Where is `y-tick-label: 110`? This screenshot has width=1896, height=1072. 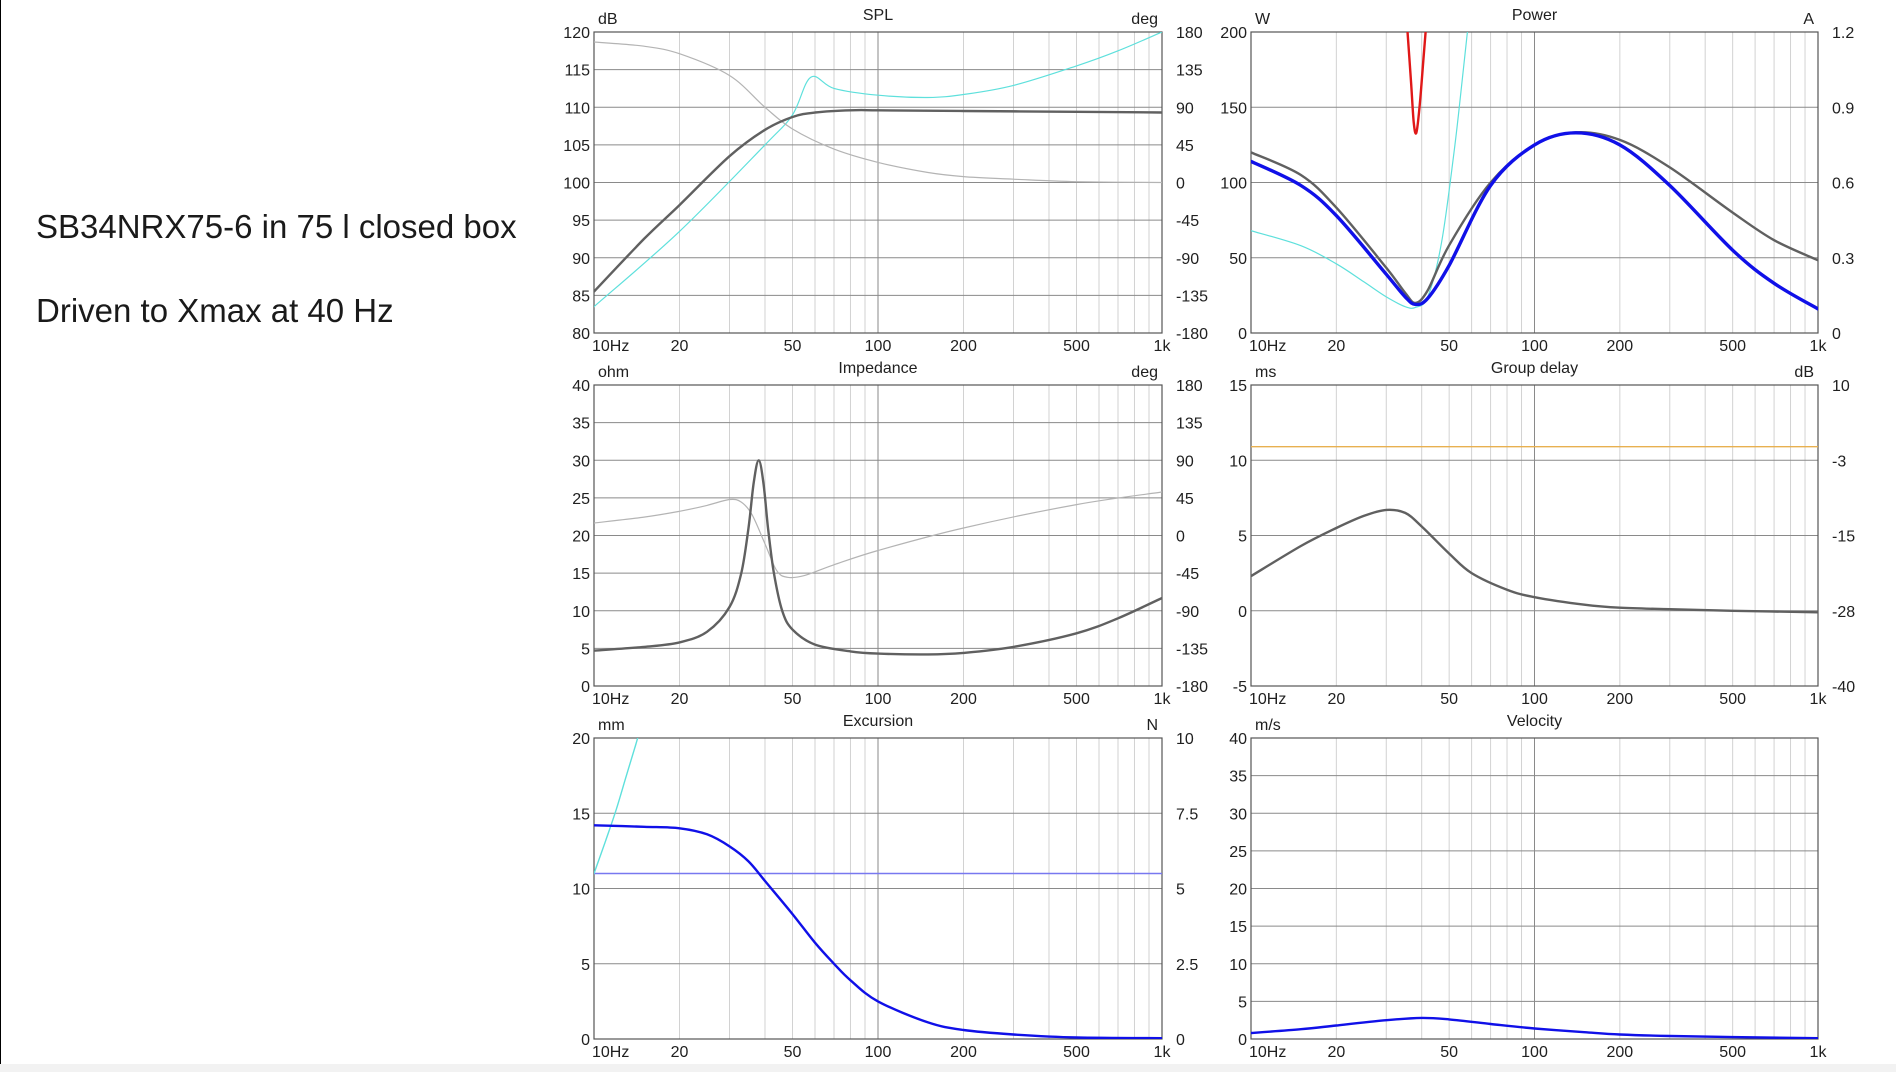 y-tick-label: 110 is located at coordinates (577, 108).